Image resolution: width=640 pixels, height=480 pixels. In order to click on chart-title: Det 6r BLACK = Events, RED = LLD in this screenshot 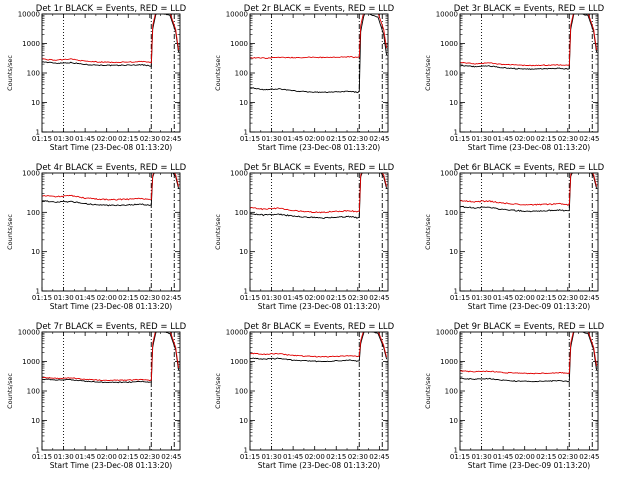, I will do `click(529, 168)`.